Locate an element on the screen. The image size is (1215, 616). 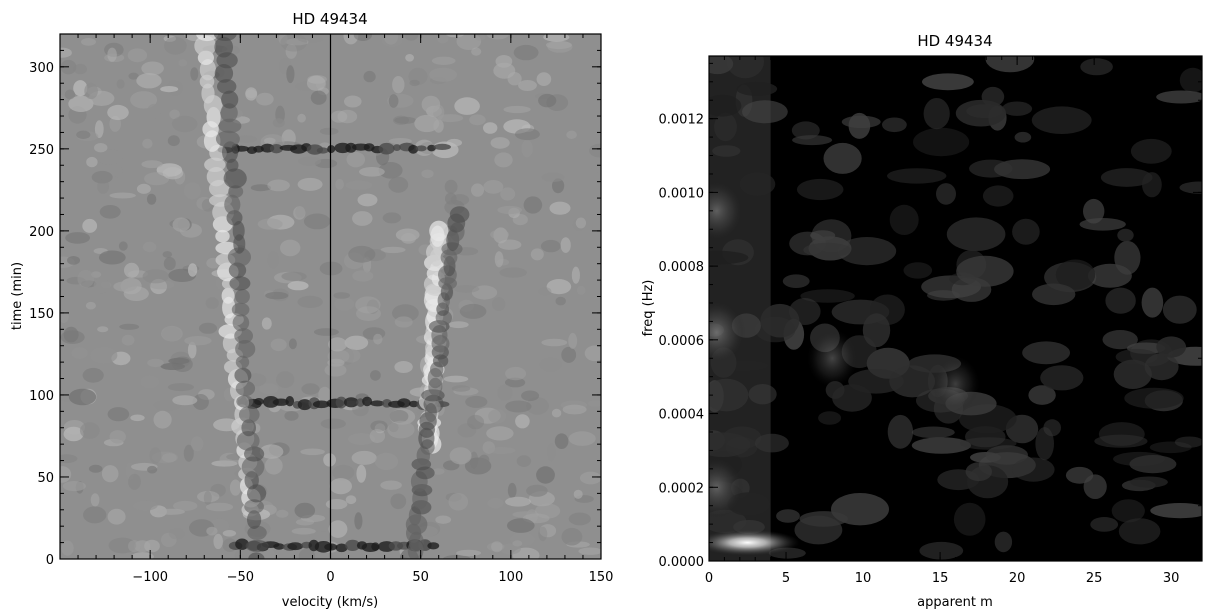
x-tick-label: 20 is located at coordinates (1017, 578).